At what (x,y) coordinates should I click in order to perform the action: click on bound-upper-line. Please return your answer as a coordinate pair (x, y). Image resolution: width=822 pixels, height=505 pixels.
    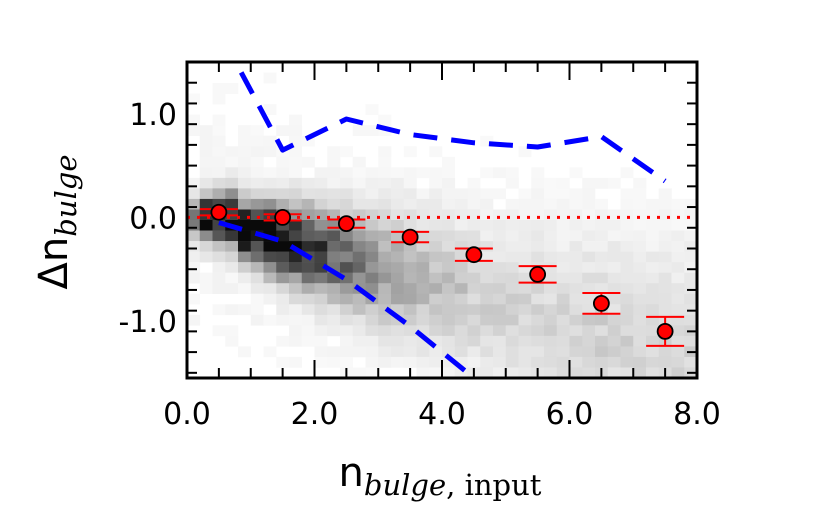
    Looking at the image, I should click on (452, 127).